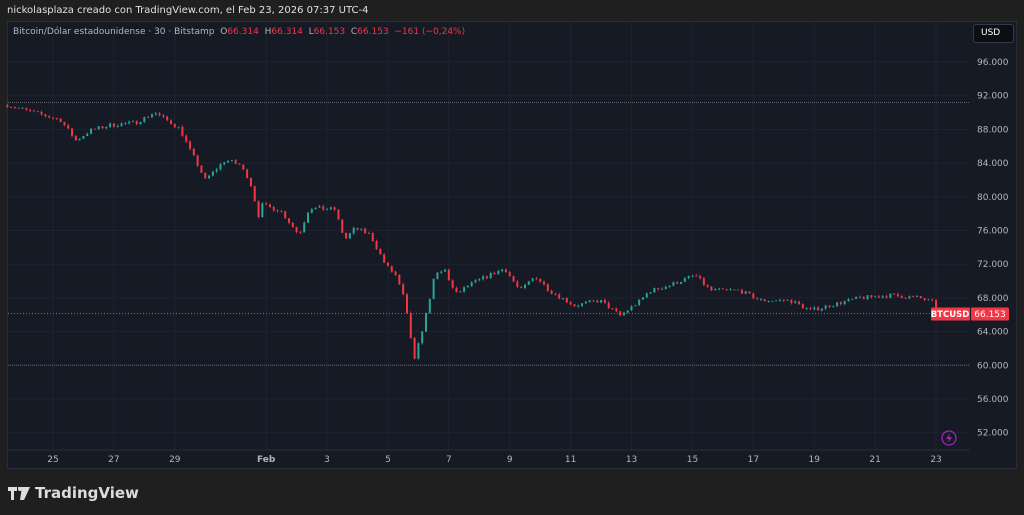 Image resolution: width=1024 pixels, height=515 pixels. Describe the element at coordinates (990, 315) in the screenshot. I see `last-price-tag: 66.153` at that location.